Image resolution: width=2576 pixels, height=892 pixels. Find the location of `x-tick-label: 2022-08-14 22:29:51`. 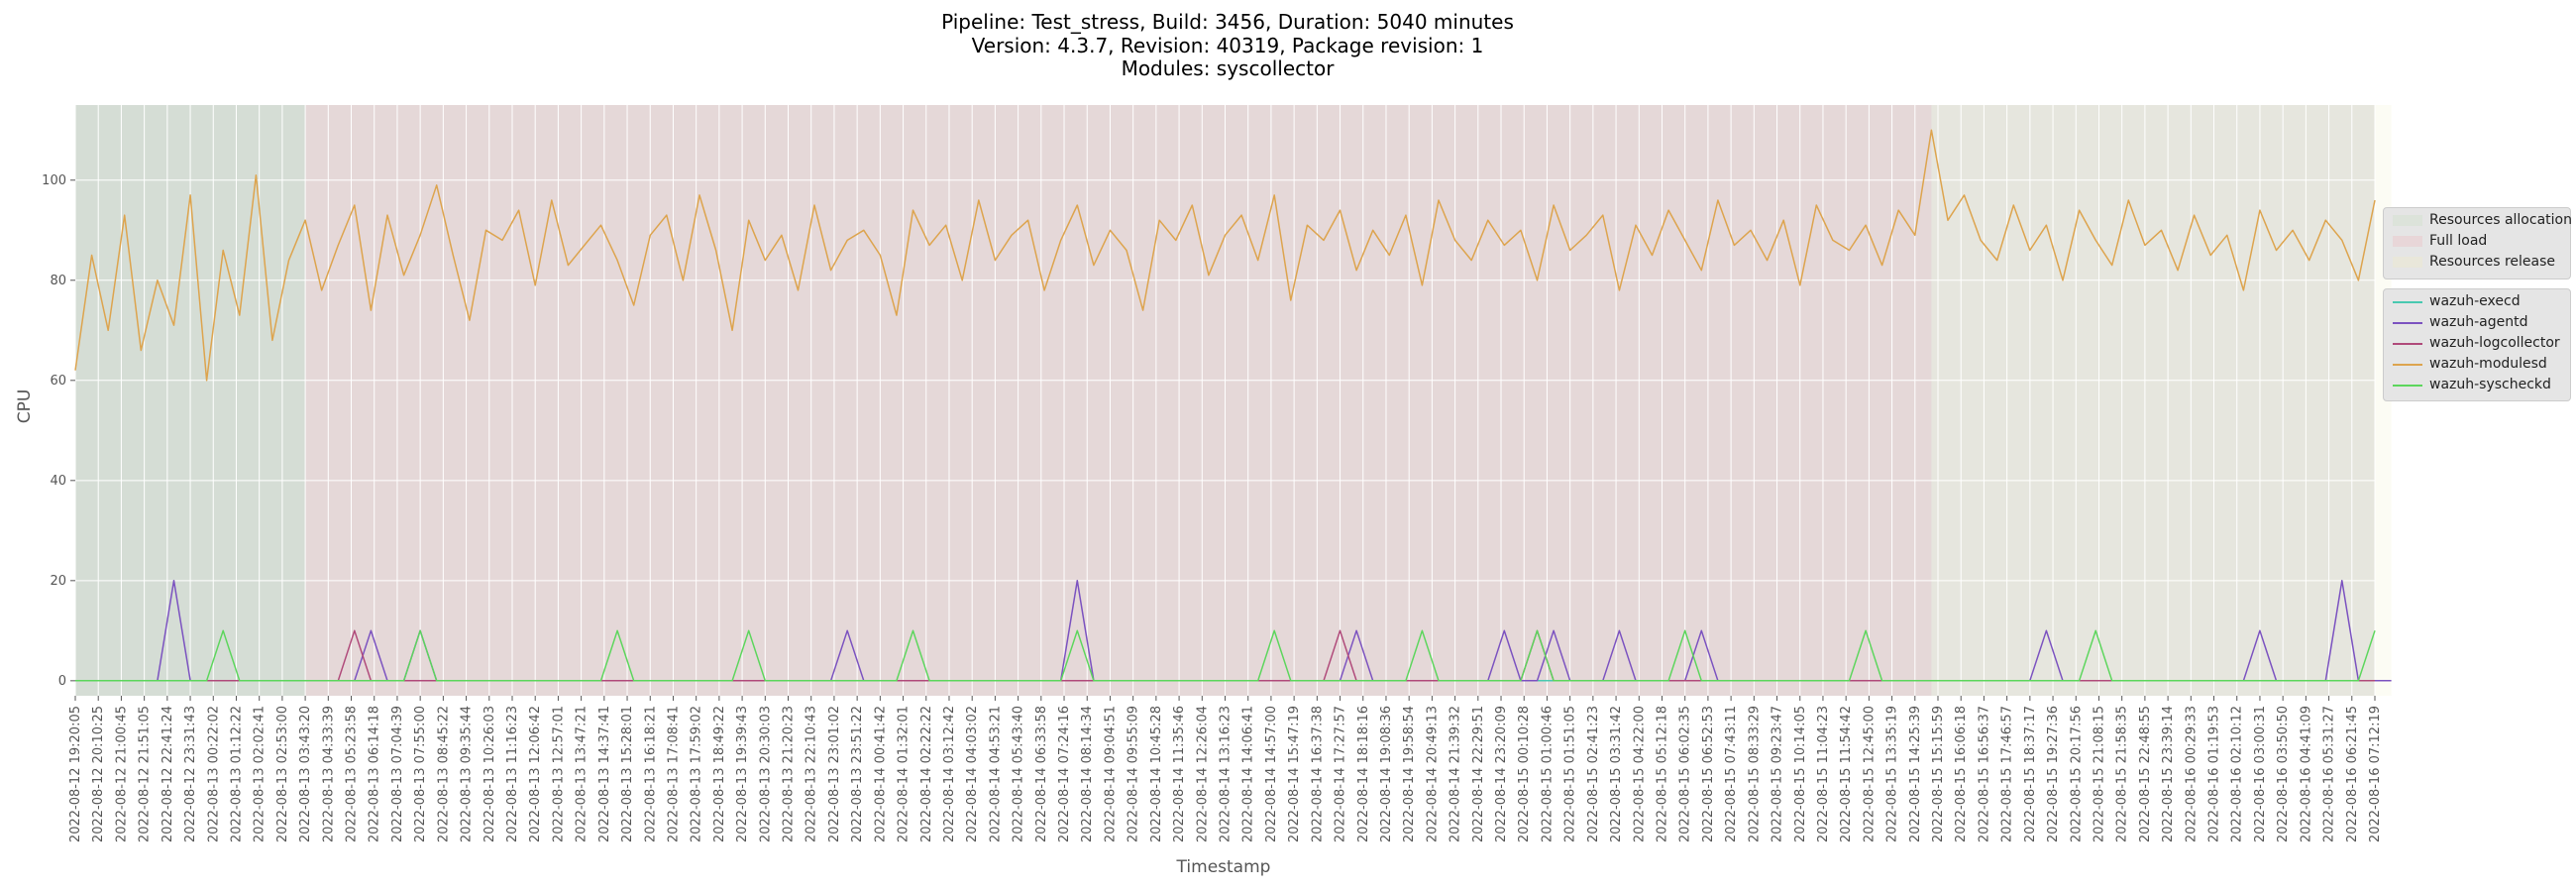

x-tick-label: 2022-08-14 22:29:51 is located at coordinates (1478, 774).